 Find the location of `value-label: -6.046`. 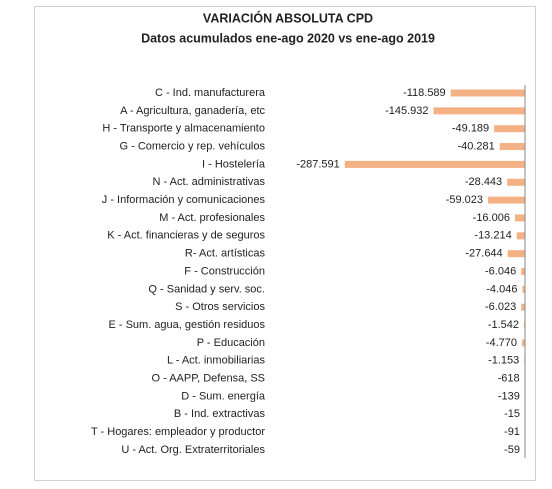

value-label: -6.046 is located at coordinates (500, 271).